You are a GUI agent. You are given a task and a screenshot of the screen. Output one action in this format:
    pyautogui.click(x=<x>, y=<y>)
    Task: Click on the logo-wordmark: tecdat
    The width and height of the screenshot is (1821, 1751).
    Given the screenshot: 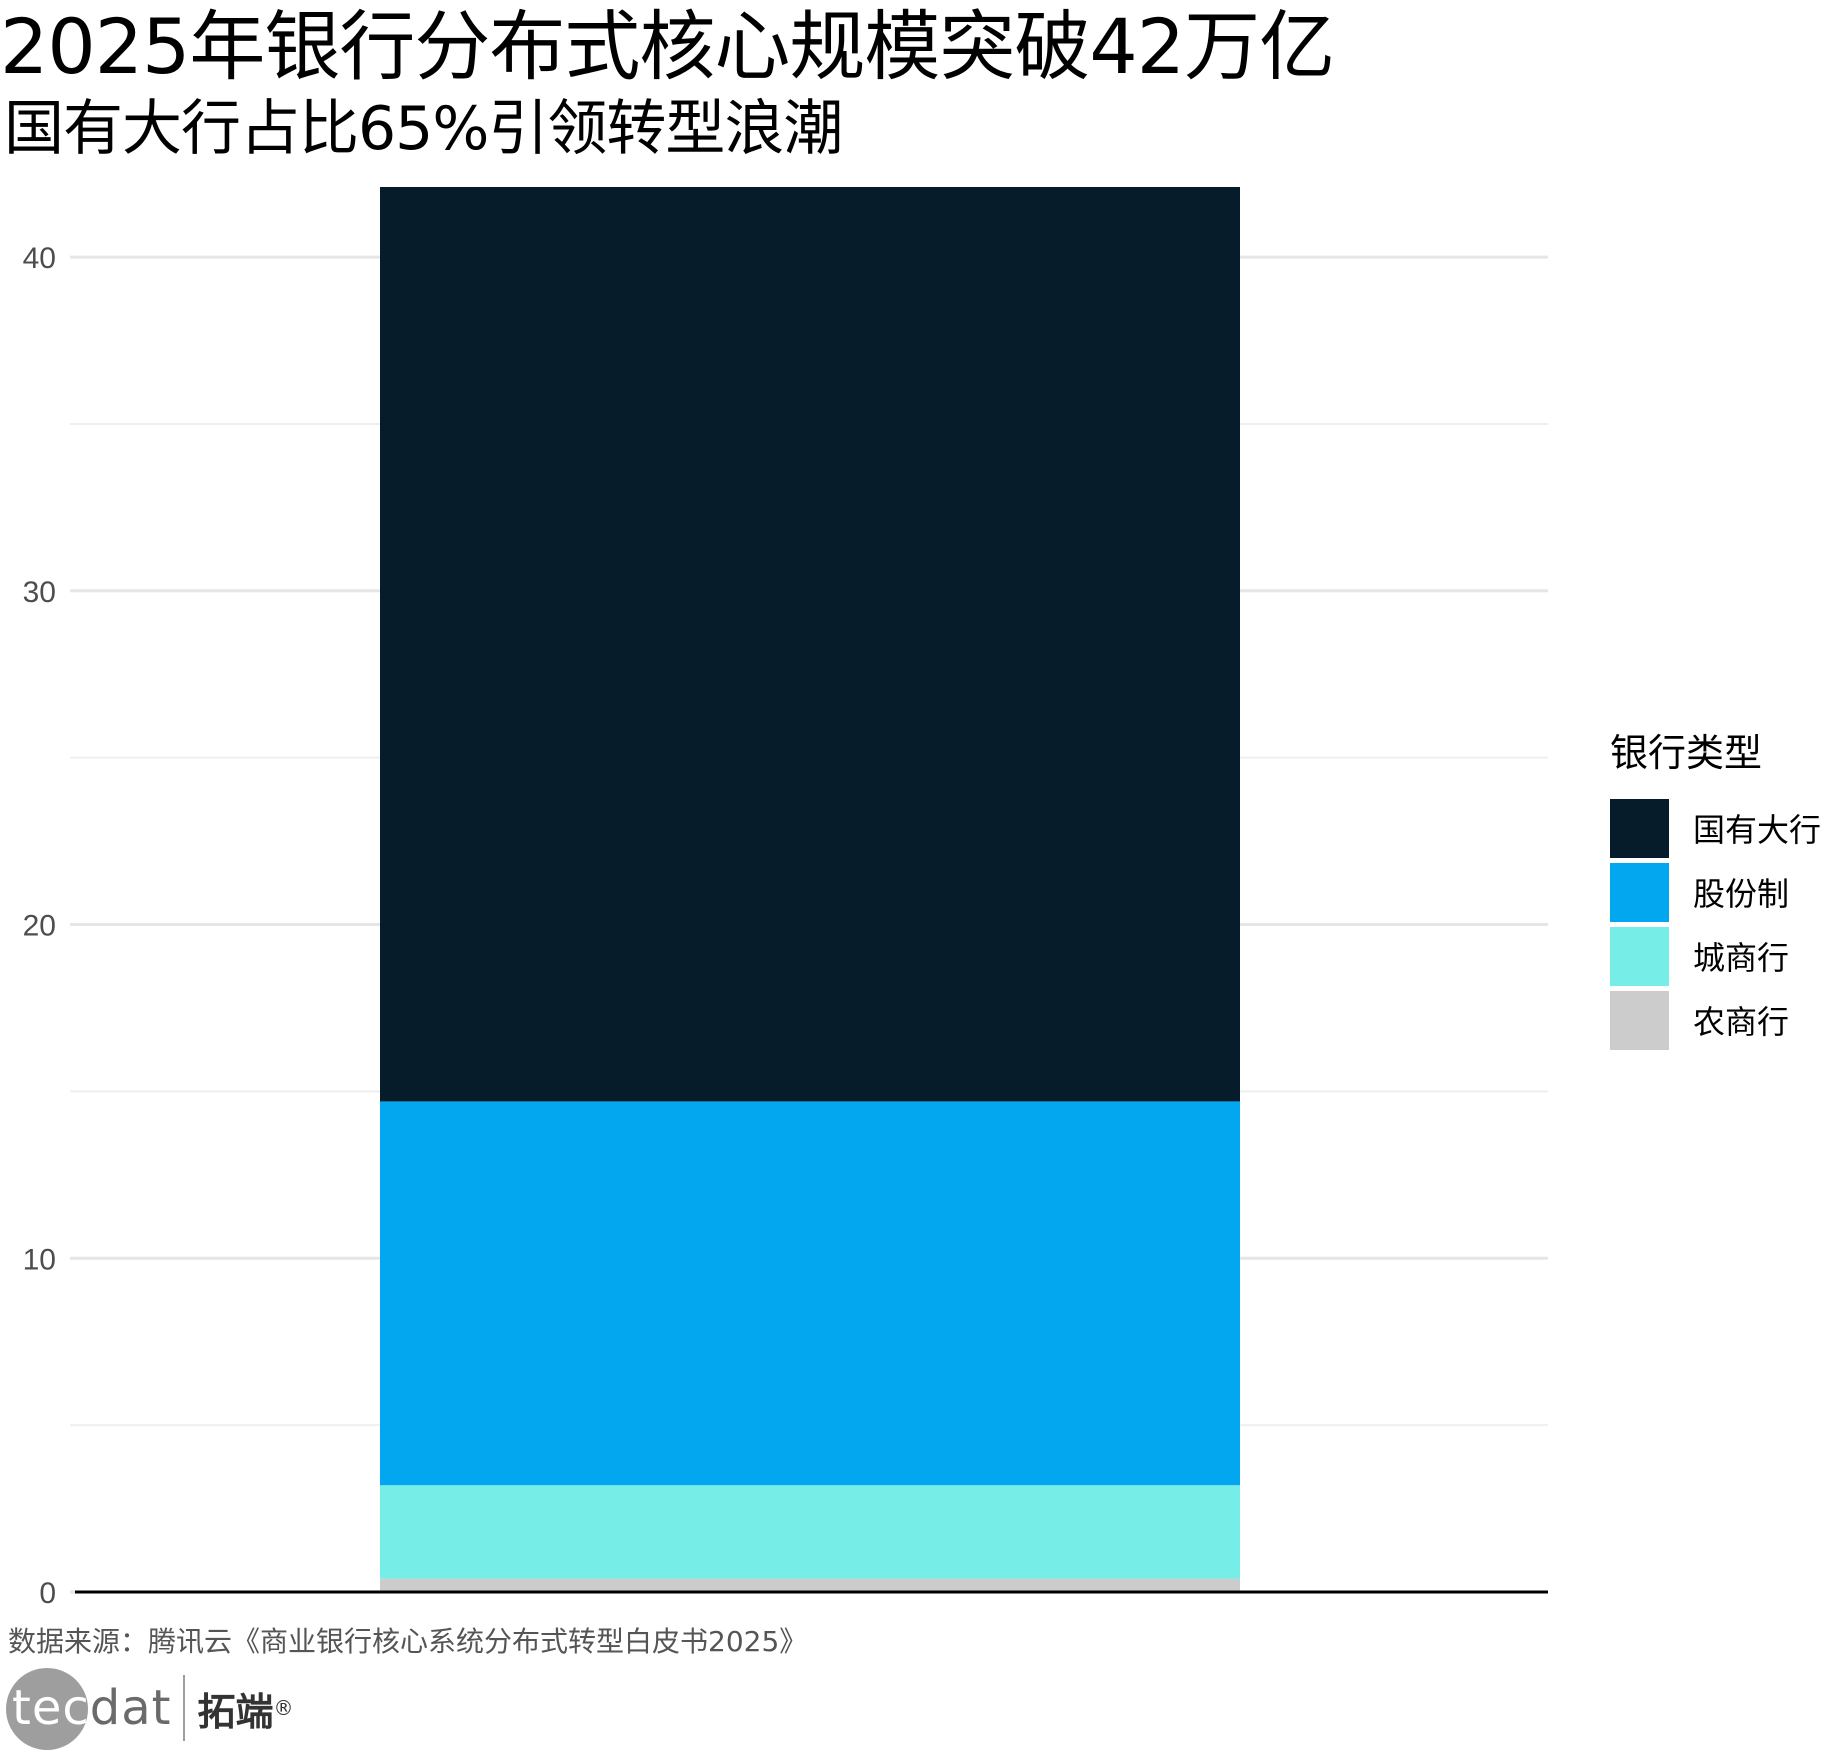 What is the action you would take?
    pyautogui.click(x=91, y=1708)
    